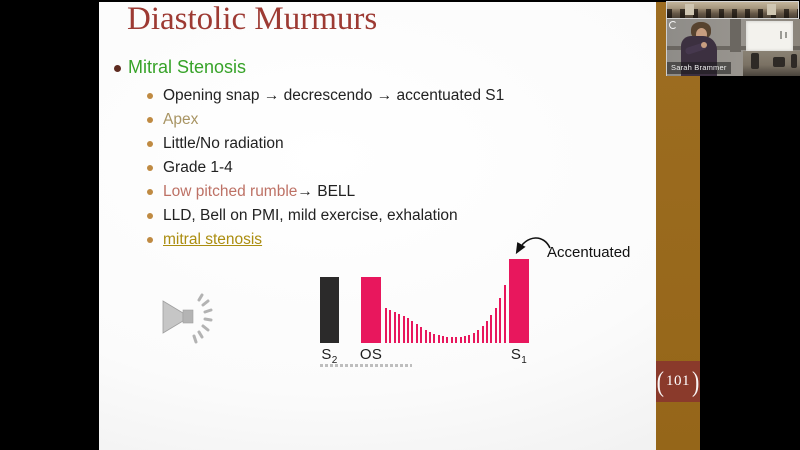 The image size is (800, 450). What do you see at coordinates (769, 36) in the screenshot?
I see `projector-screen` at bounding box center [769, 36].